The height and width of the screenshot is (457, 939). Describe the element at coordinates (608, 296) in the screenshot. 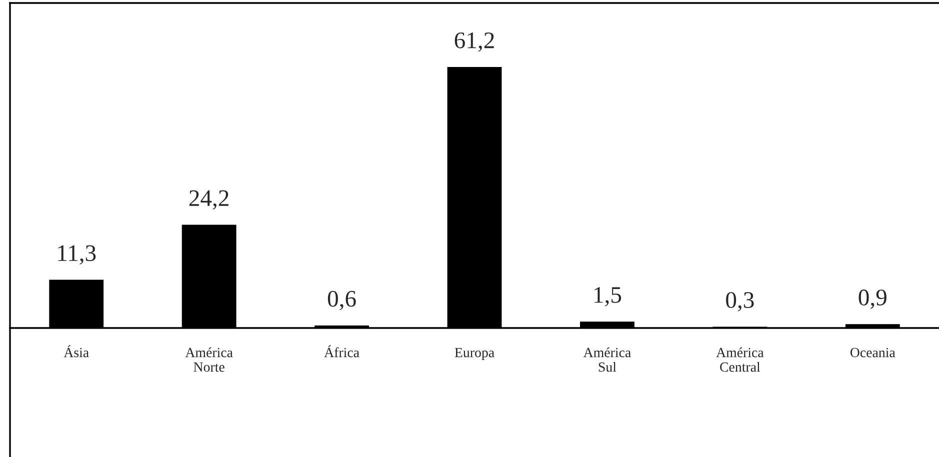

I see `data-label: 1,5` at that location.